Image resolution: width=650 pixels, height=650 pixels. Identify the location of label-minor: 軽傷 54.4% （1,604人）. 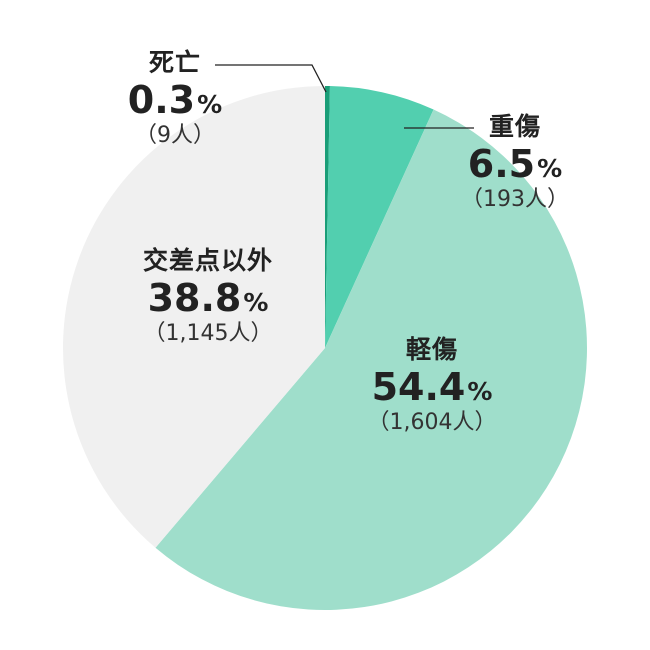
(432, 385).